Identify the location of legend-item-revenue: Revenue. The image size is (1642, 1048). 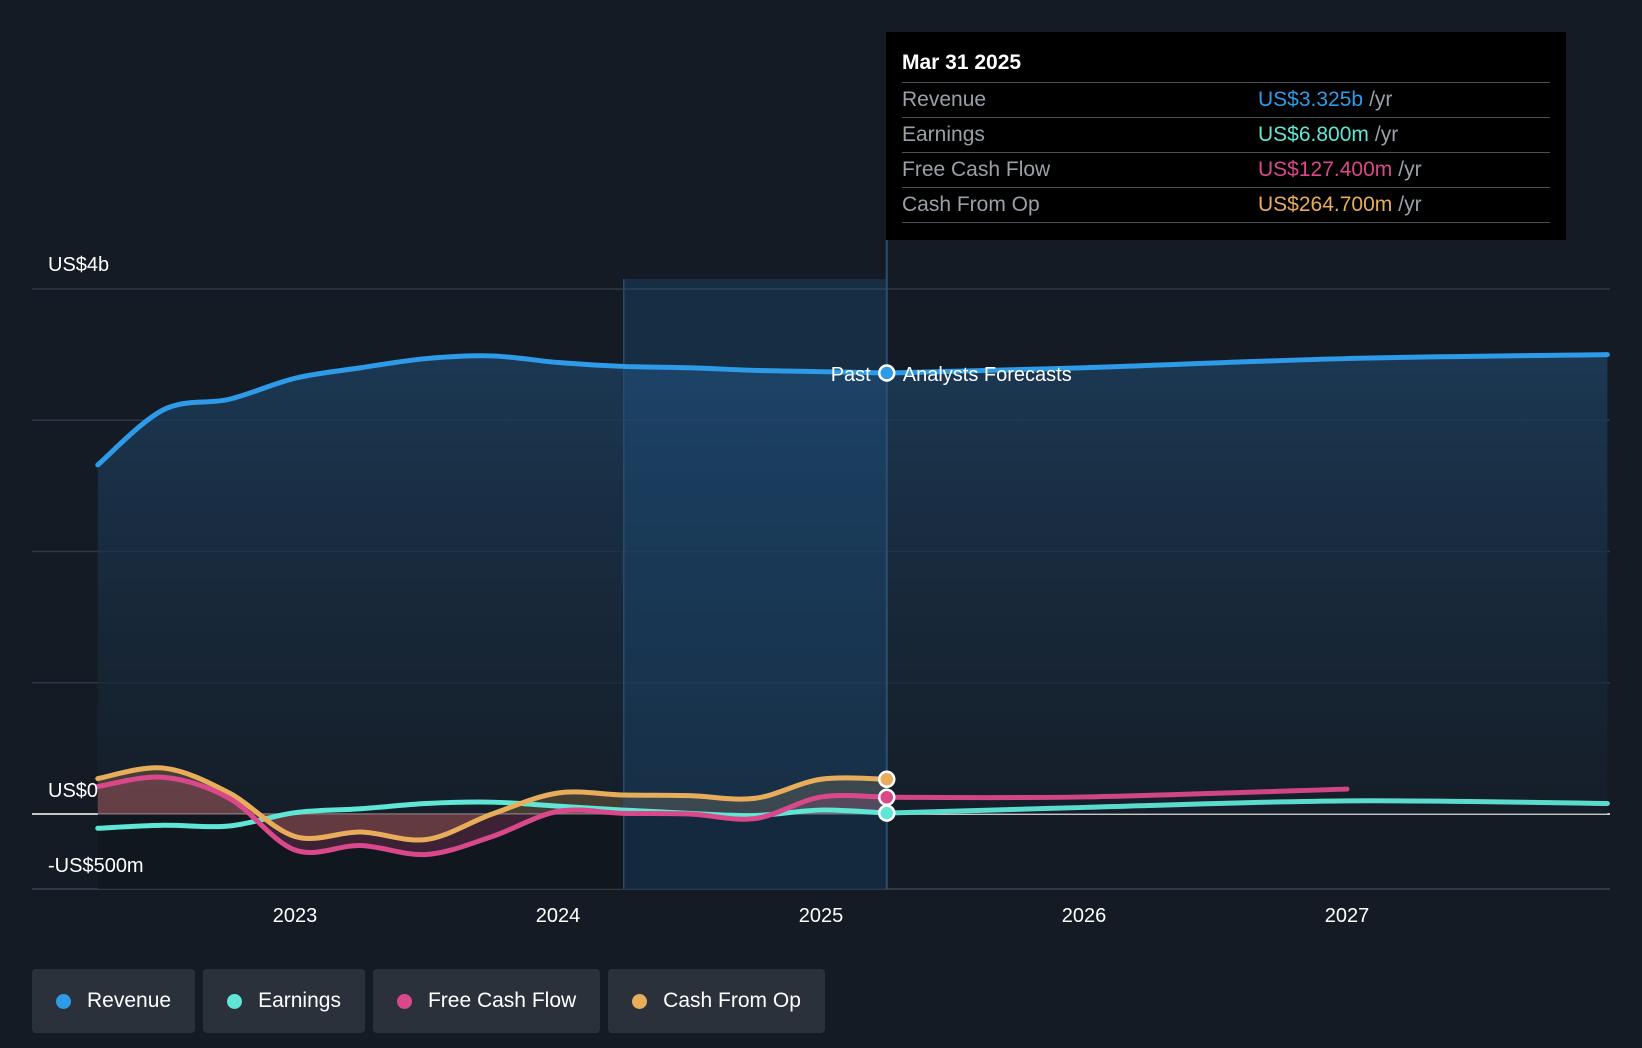
(114, 1001).